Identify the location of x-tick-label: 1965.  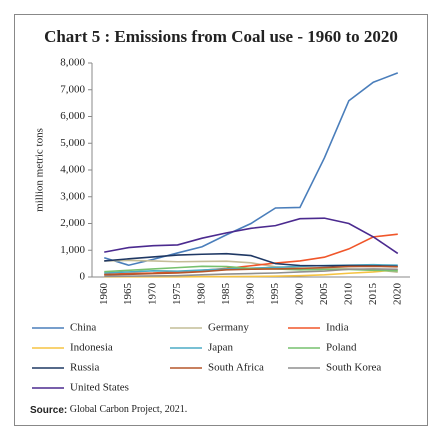
(128, 294).